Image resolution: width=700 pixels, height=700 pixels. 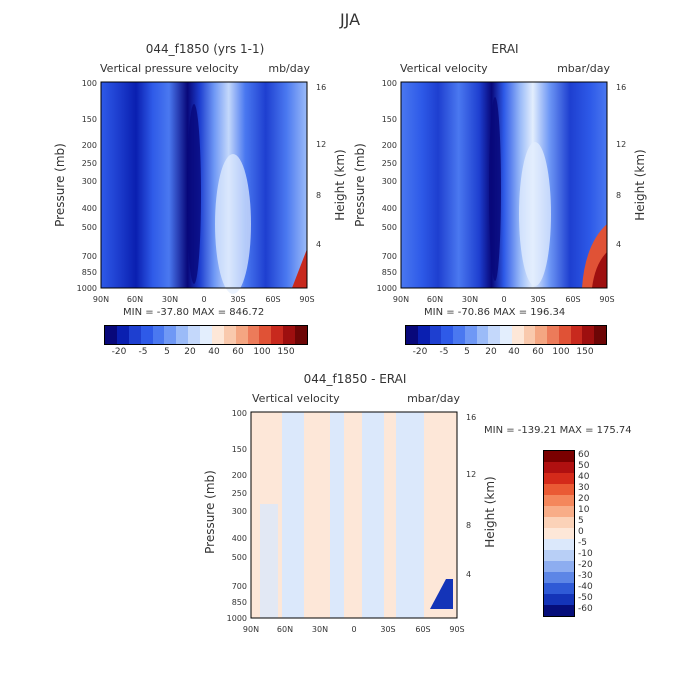 I want to click on panel-1-ylabel: Pressure (mb), so click(x=60, y=185).